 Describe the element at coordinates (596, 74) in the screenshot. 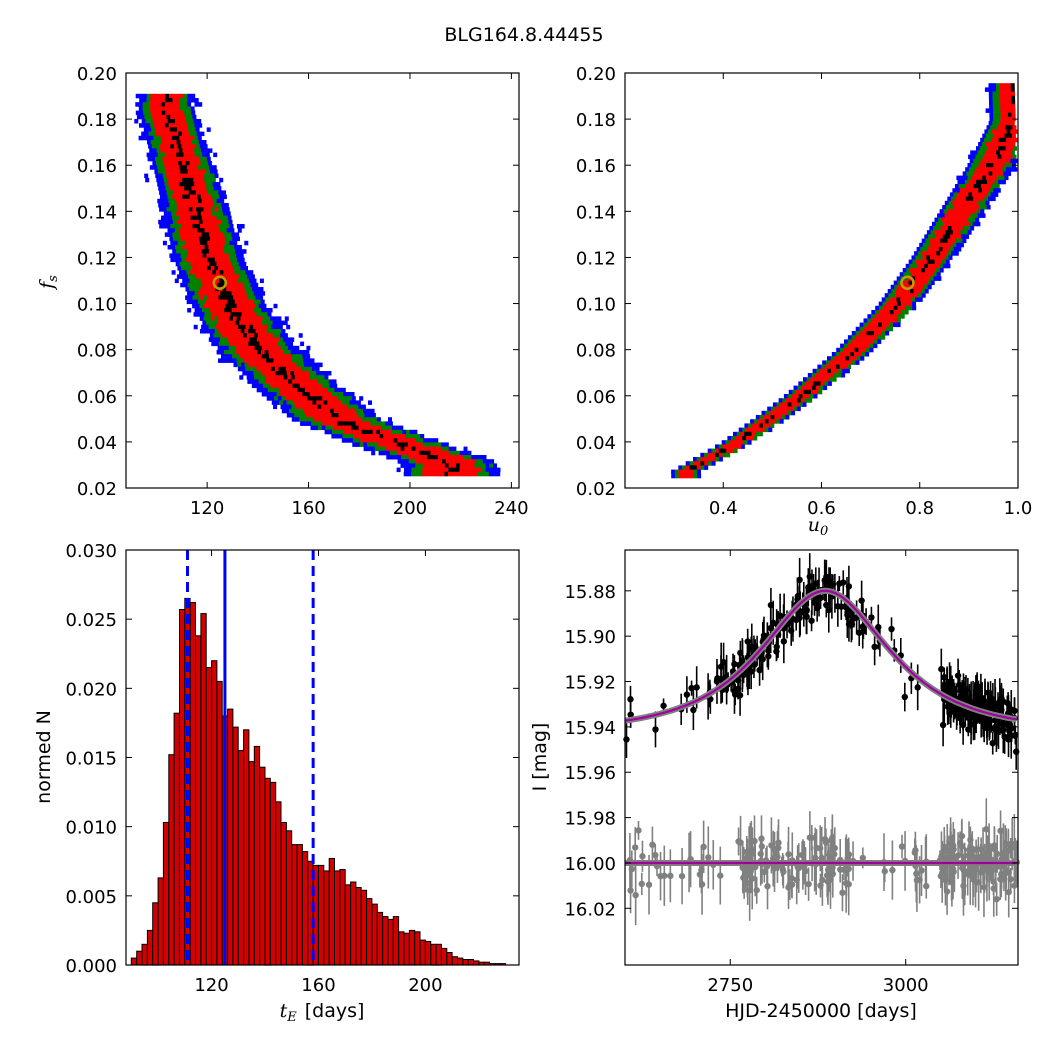

I see `fs-vs-u0-ytick-label: 0.20` at that location.